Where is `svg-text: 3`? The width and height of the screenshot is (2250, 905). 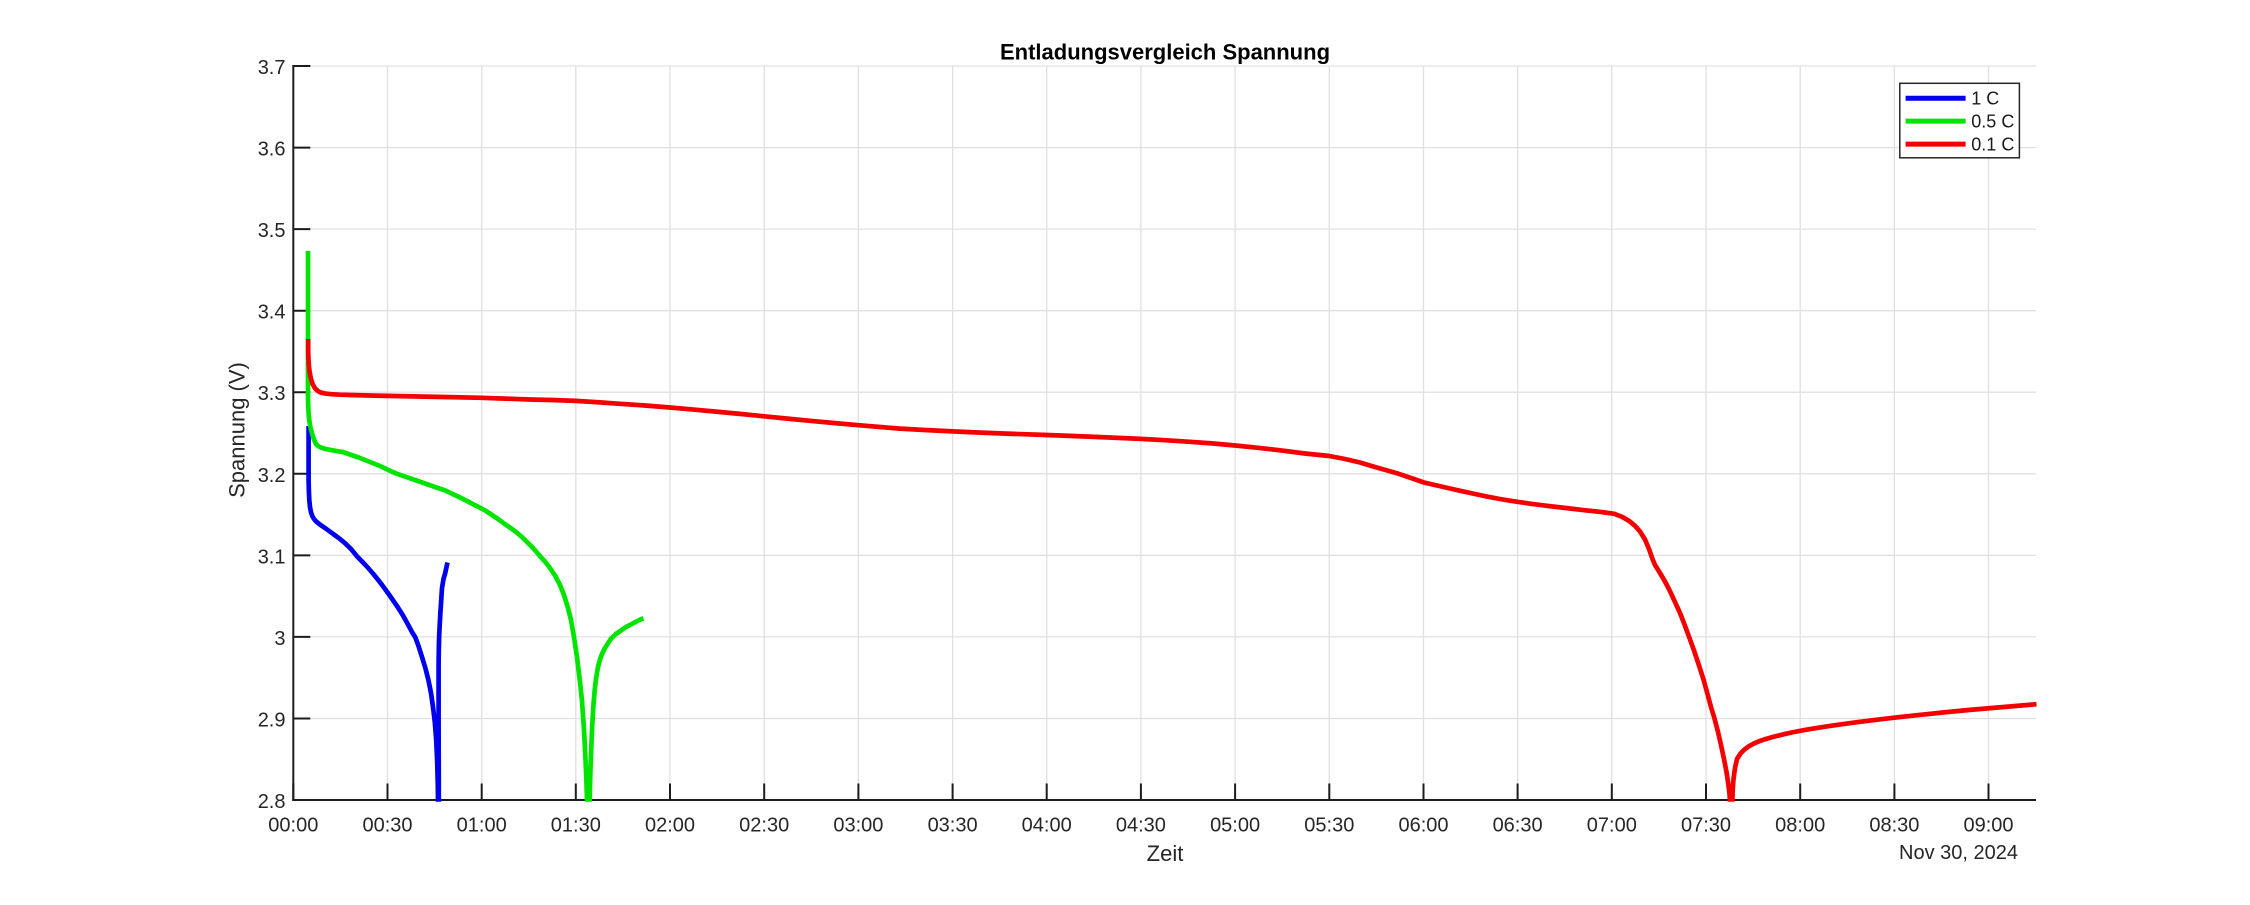
svg-text: 3 is located at coordinates (279, 639).